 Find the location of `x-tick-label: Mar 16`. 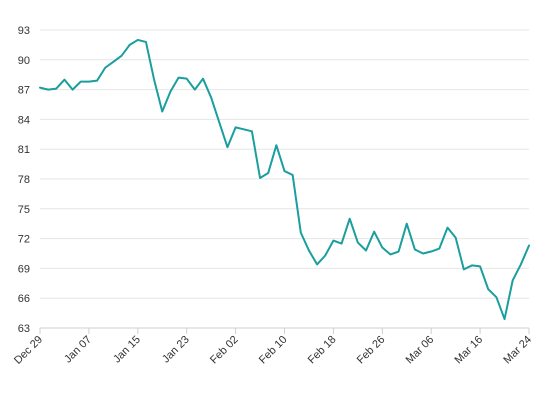

x-tick-label: Mar 16 is located at coordinates (469, 350).